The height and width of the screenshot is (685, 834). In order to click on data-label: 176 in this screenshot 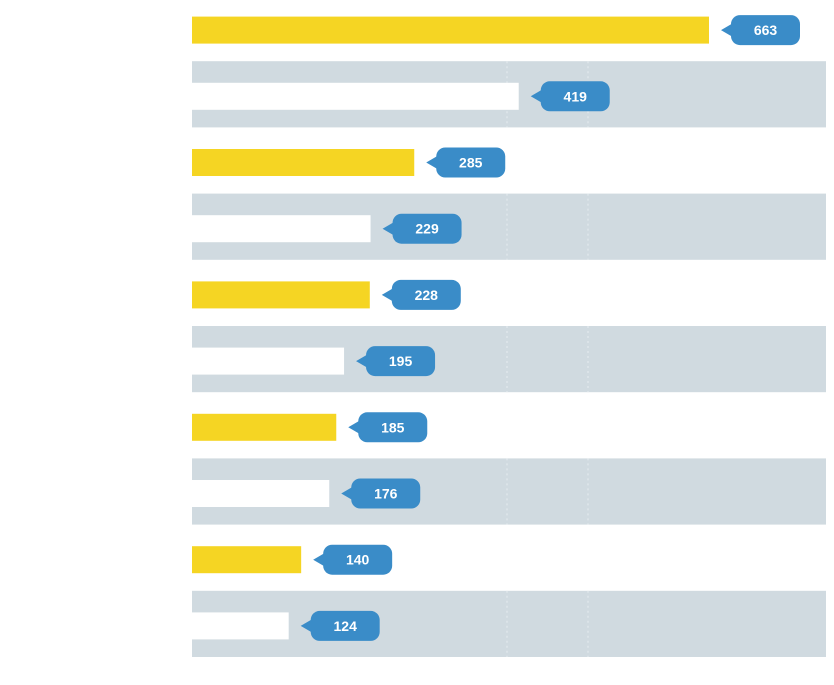, I will do `click(386, 494)`.